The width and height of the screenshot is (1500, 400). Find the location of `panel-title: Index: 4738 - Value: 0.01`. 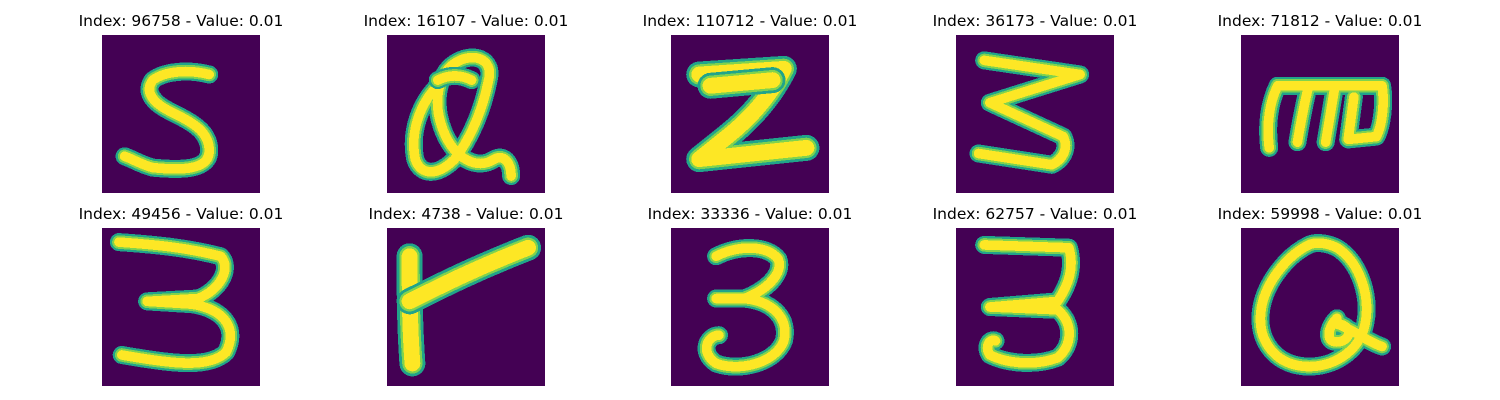

panel-title: Index: 4738 - Value: 0.01 is located at coordinates (466, 214).